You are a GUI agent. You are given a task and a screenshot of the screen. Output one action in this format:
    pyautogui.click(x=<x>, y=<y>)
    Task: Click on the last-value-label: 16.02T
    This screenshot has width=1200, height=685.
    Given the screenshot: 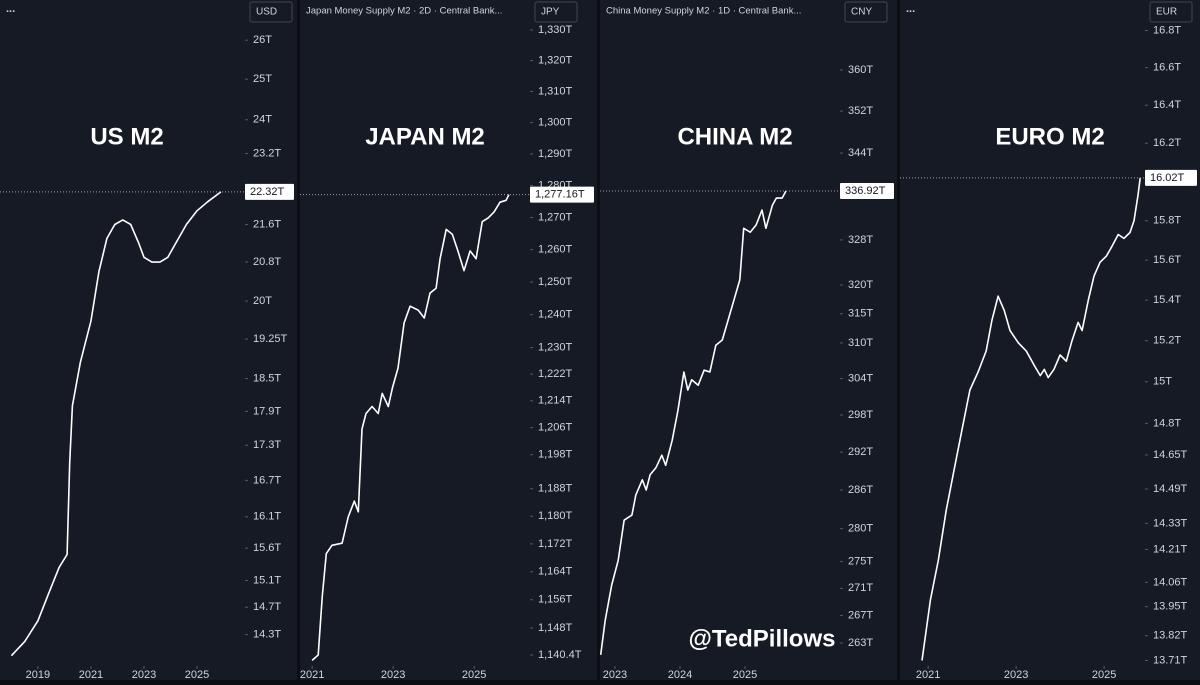 What is the action you would take?
    pyautogui.click(x=1167, y=178)
    